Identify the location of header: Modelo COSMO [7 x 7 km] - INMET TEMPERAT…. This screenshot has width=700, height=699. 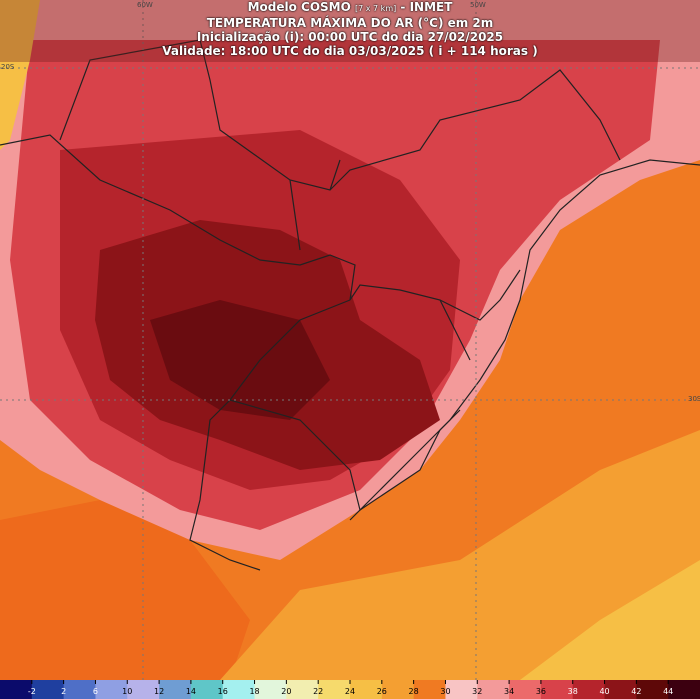
(350, 29).